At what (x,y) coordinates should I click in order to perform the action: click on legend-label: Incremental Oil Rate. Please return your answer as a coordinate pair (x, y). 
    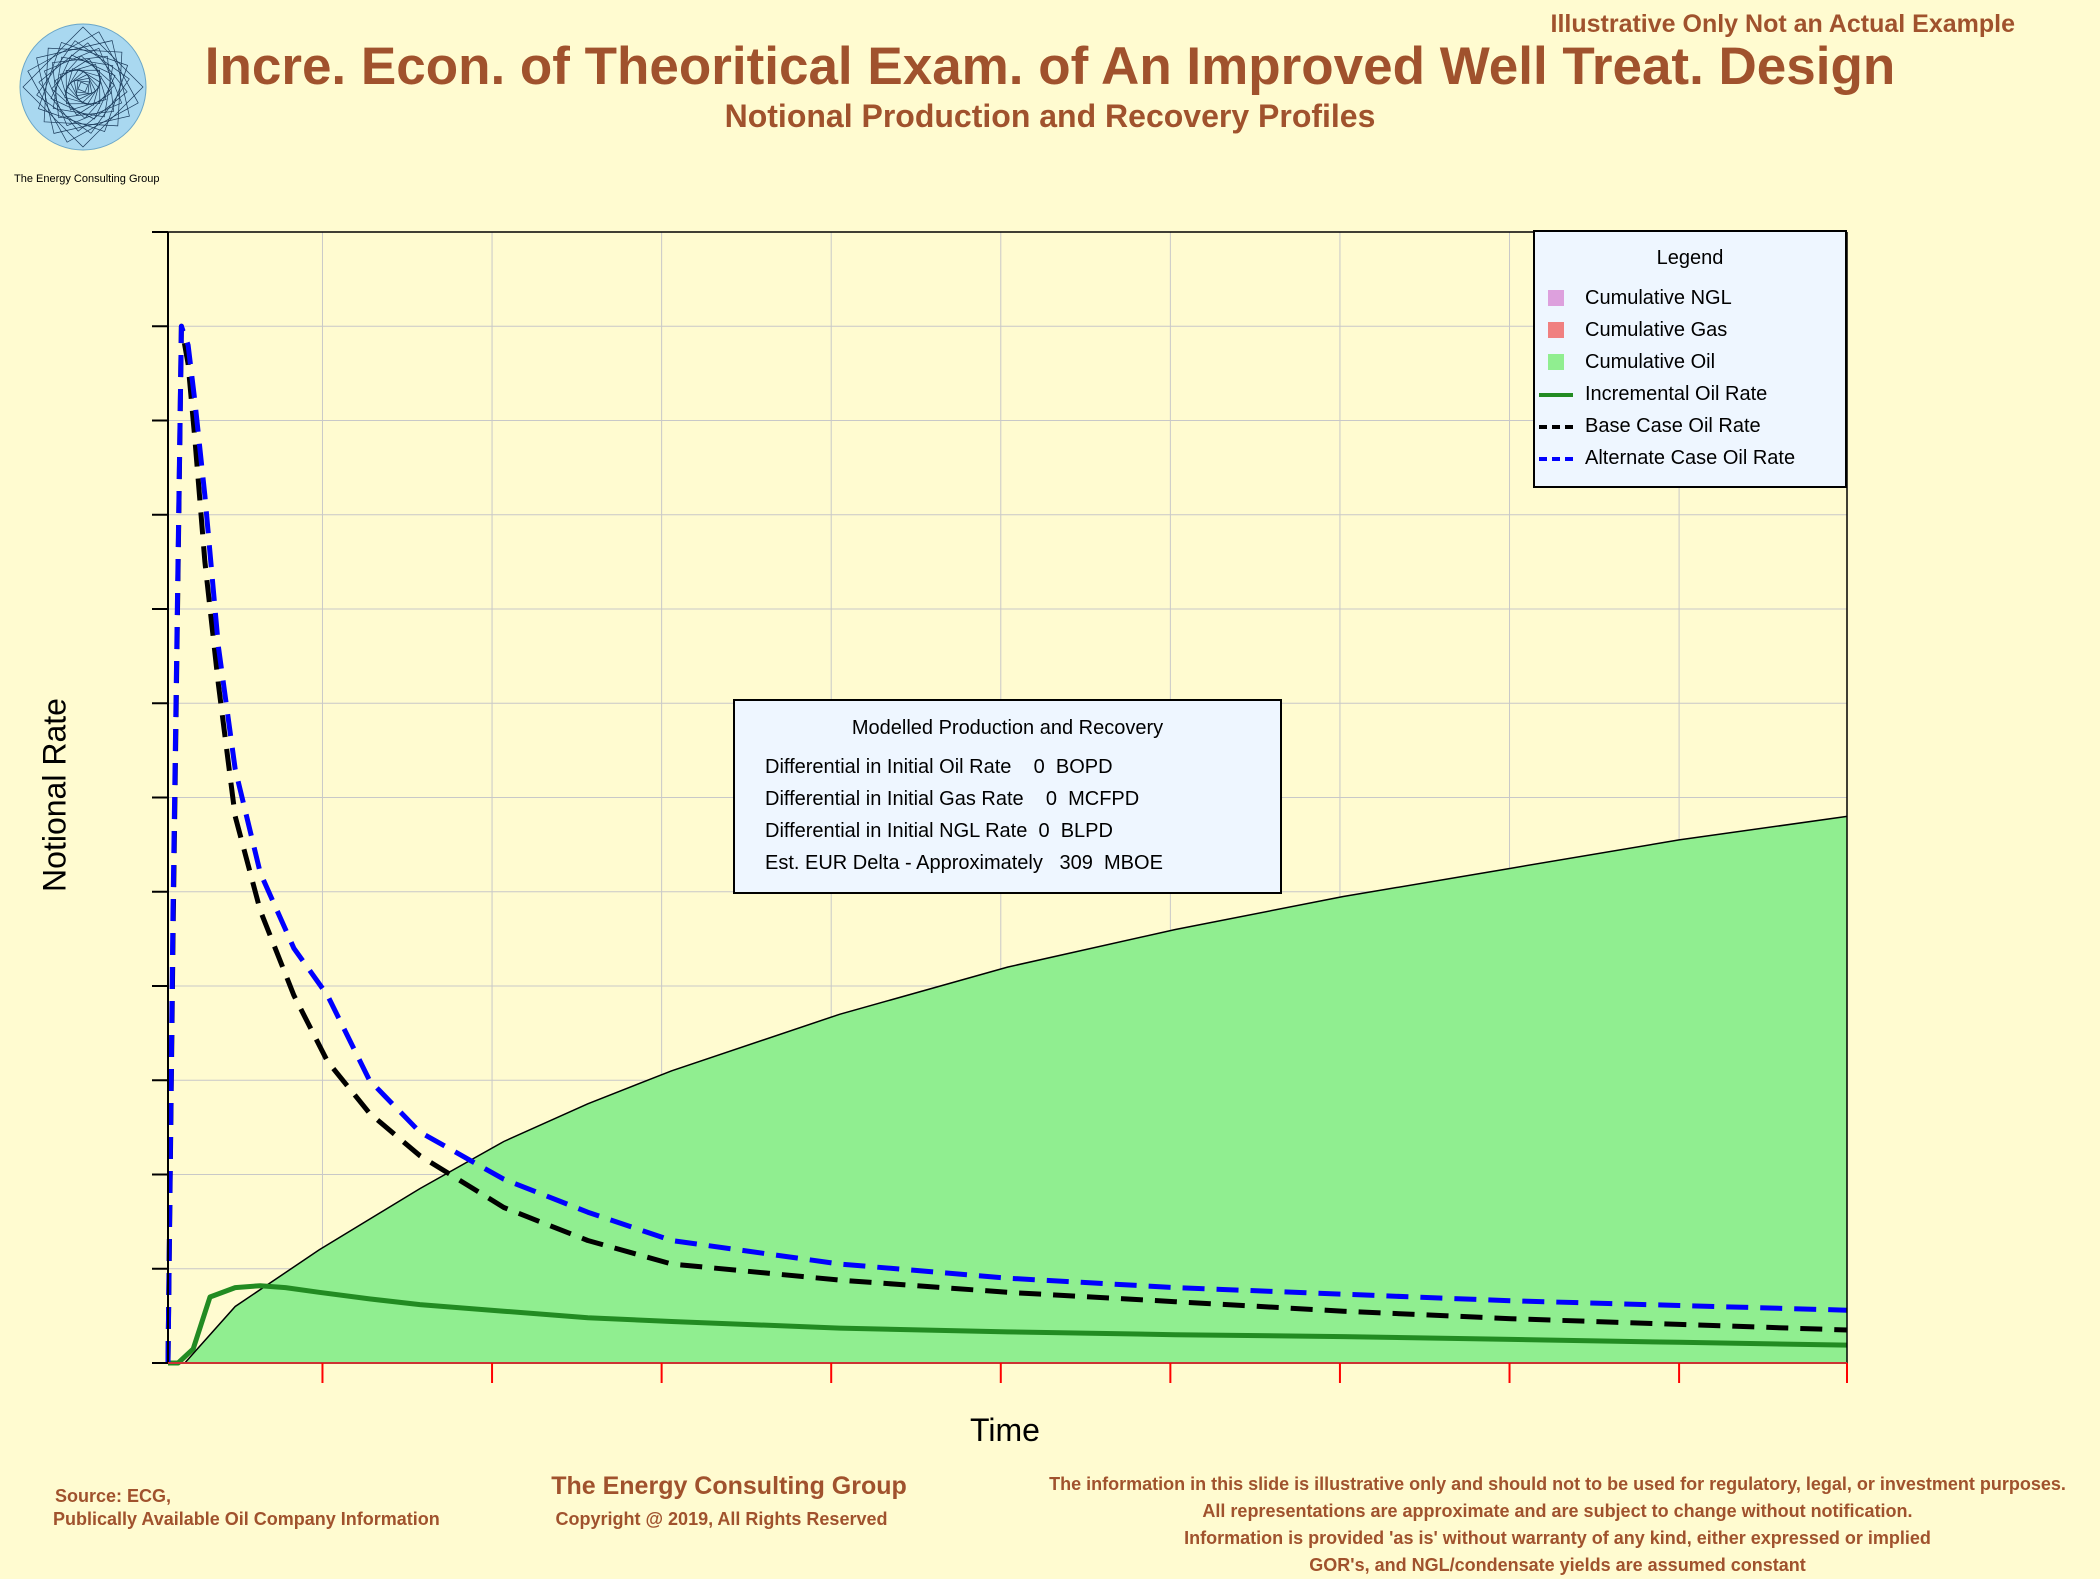
    Looking at the image, I should click on (1676, 394).